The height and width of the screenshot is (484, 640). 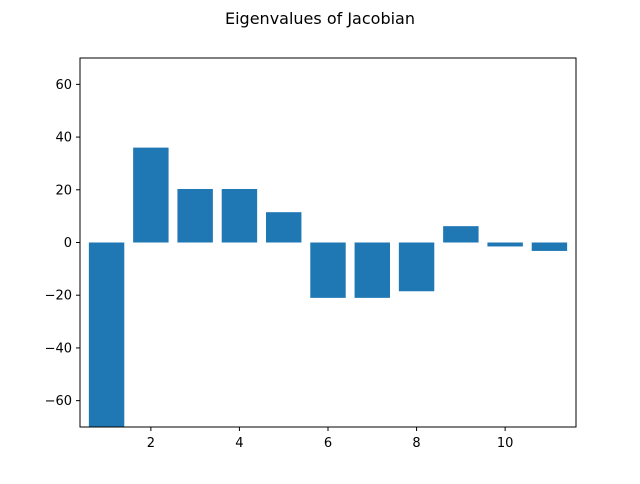 What do you see at coordinates (505, 443) in the screenshot?
I see `x-tick-label: 10` at bounding box center [505, 443].